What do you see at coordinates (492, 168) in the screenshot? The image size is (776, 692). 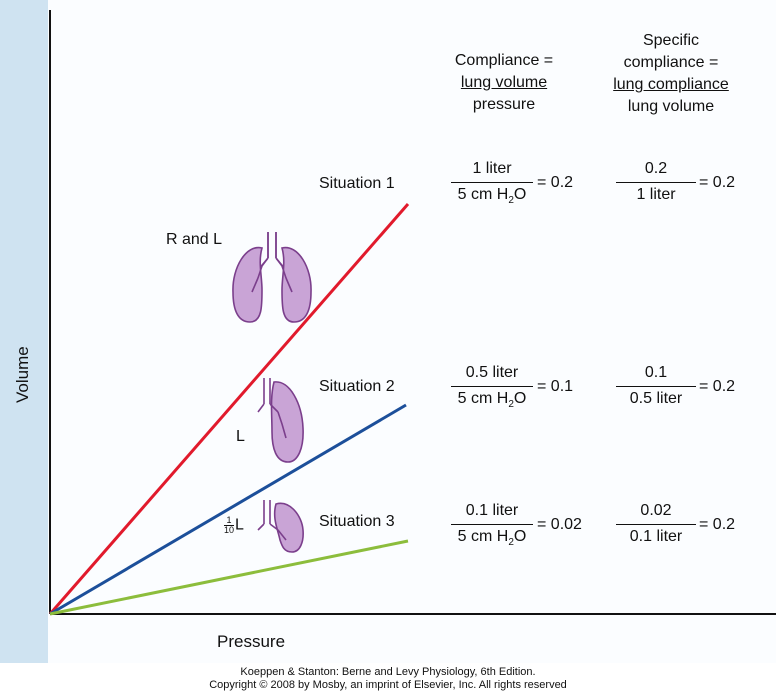 I see `situation-1-compliance-num: 1 liter` at bounding box center [492, 168].